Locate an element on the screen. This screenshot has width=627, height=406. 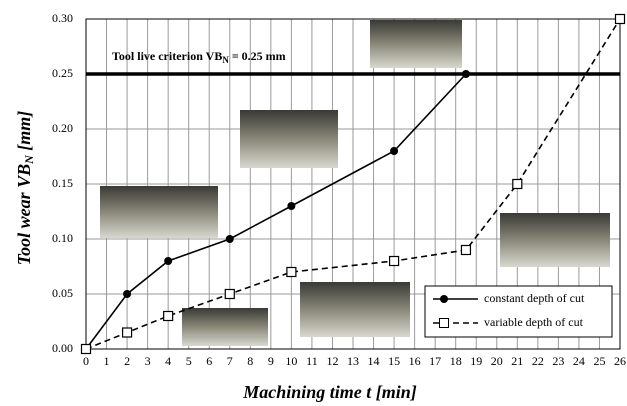
x-tick-label: 7 is located at coordinates (230, 361).